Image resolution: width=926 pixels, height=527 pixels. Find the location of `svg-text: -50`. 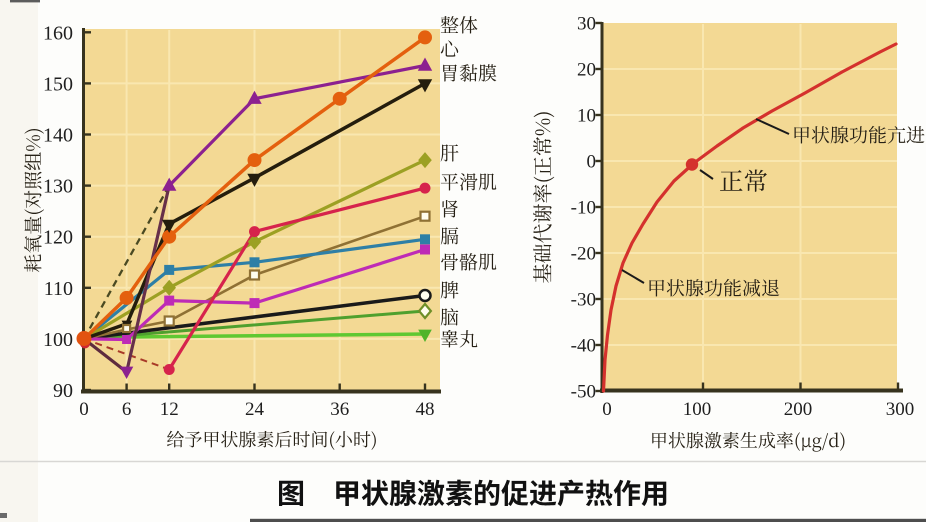

svg-text: -50 is located at coordinates (583, 392).